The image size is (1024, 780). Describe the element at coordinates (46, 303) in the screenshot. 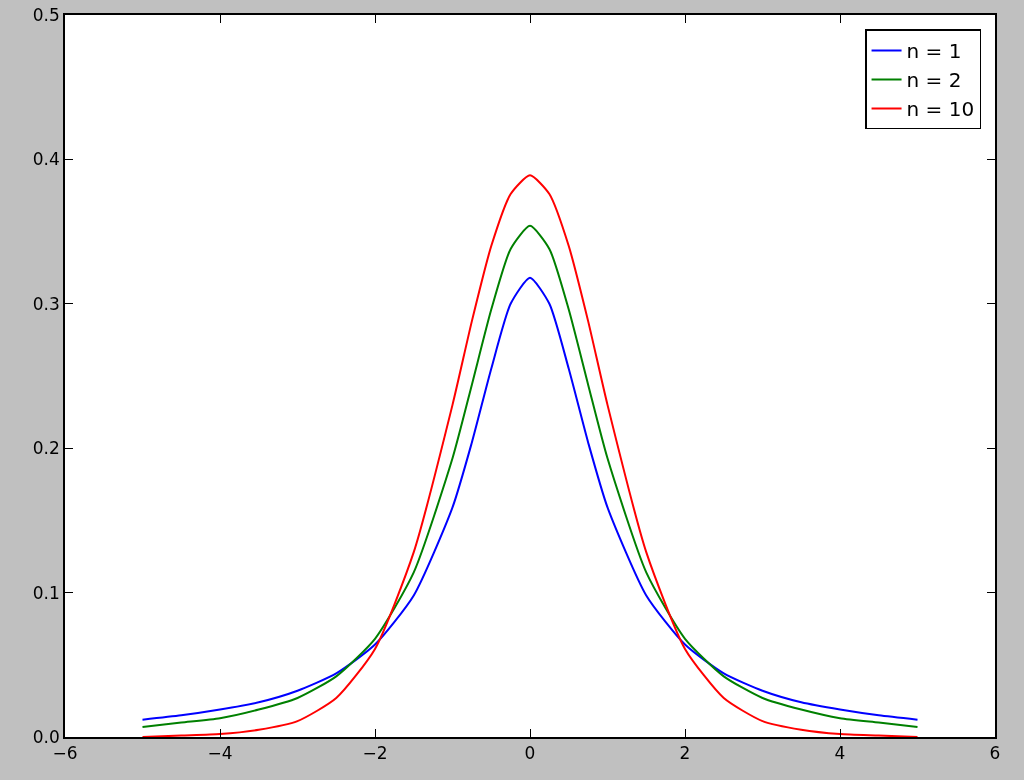

I see `y-tick-label: 0.3` at that location.